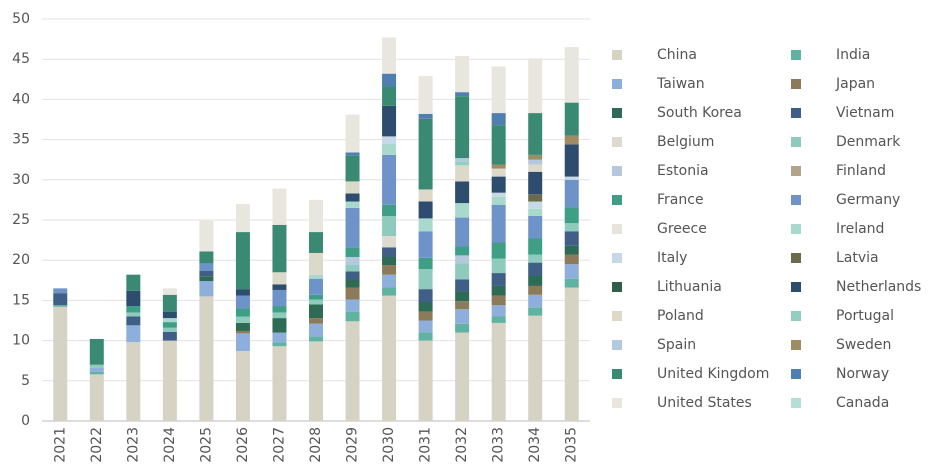  I want to click on legend-label: Lithuania, so click(689, 287).